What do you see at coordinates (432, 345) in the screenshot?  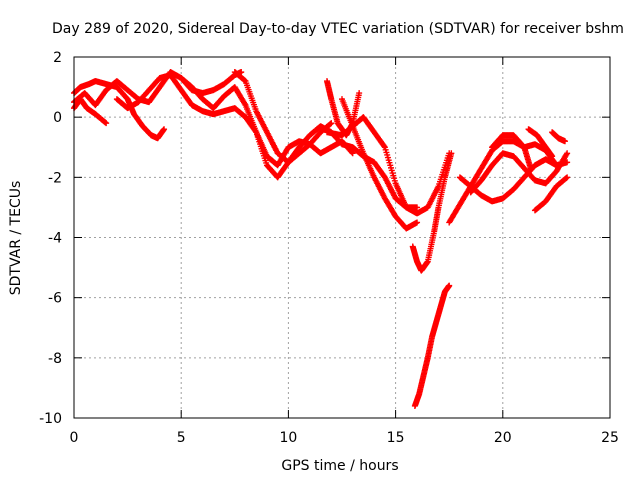 I see `series-sat-k` at bounding box center [432, 345].